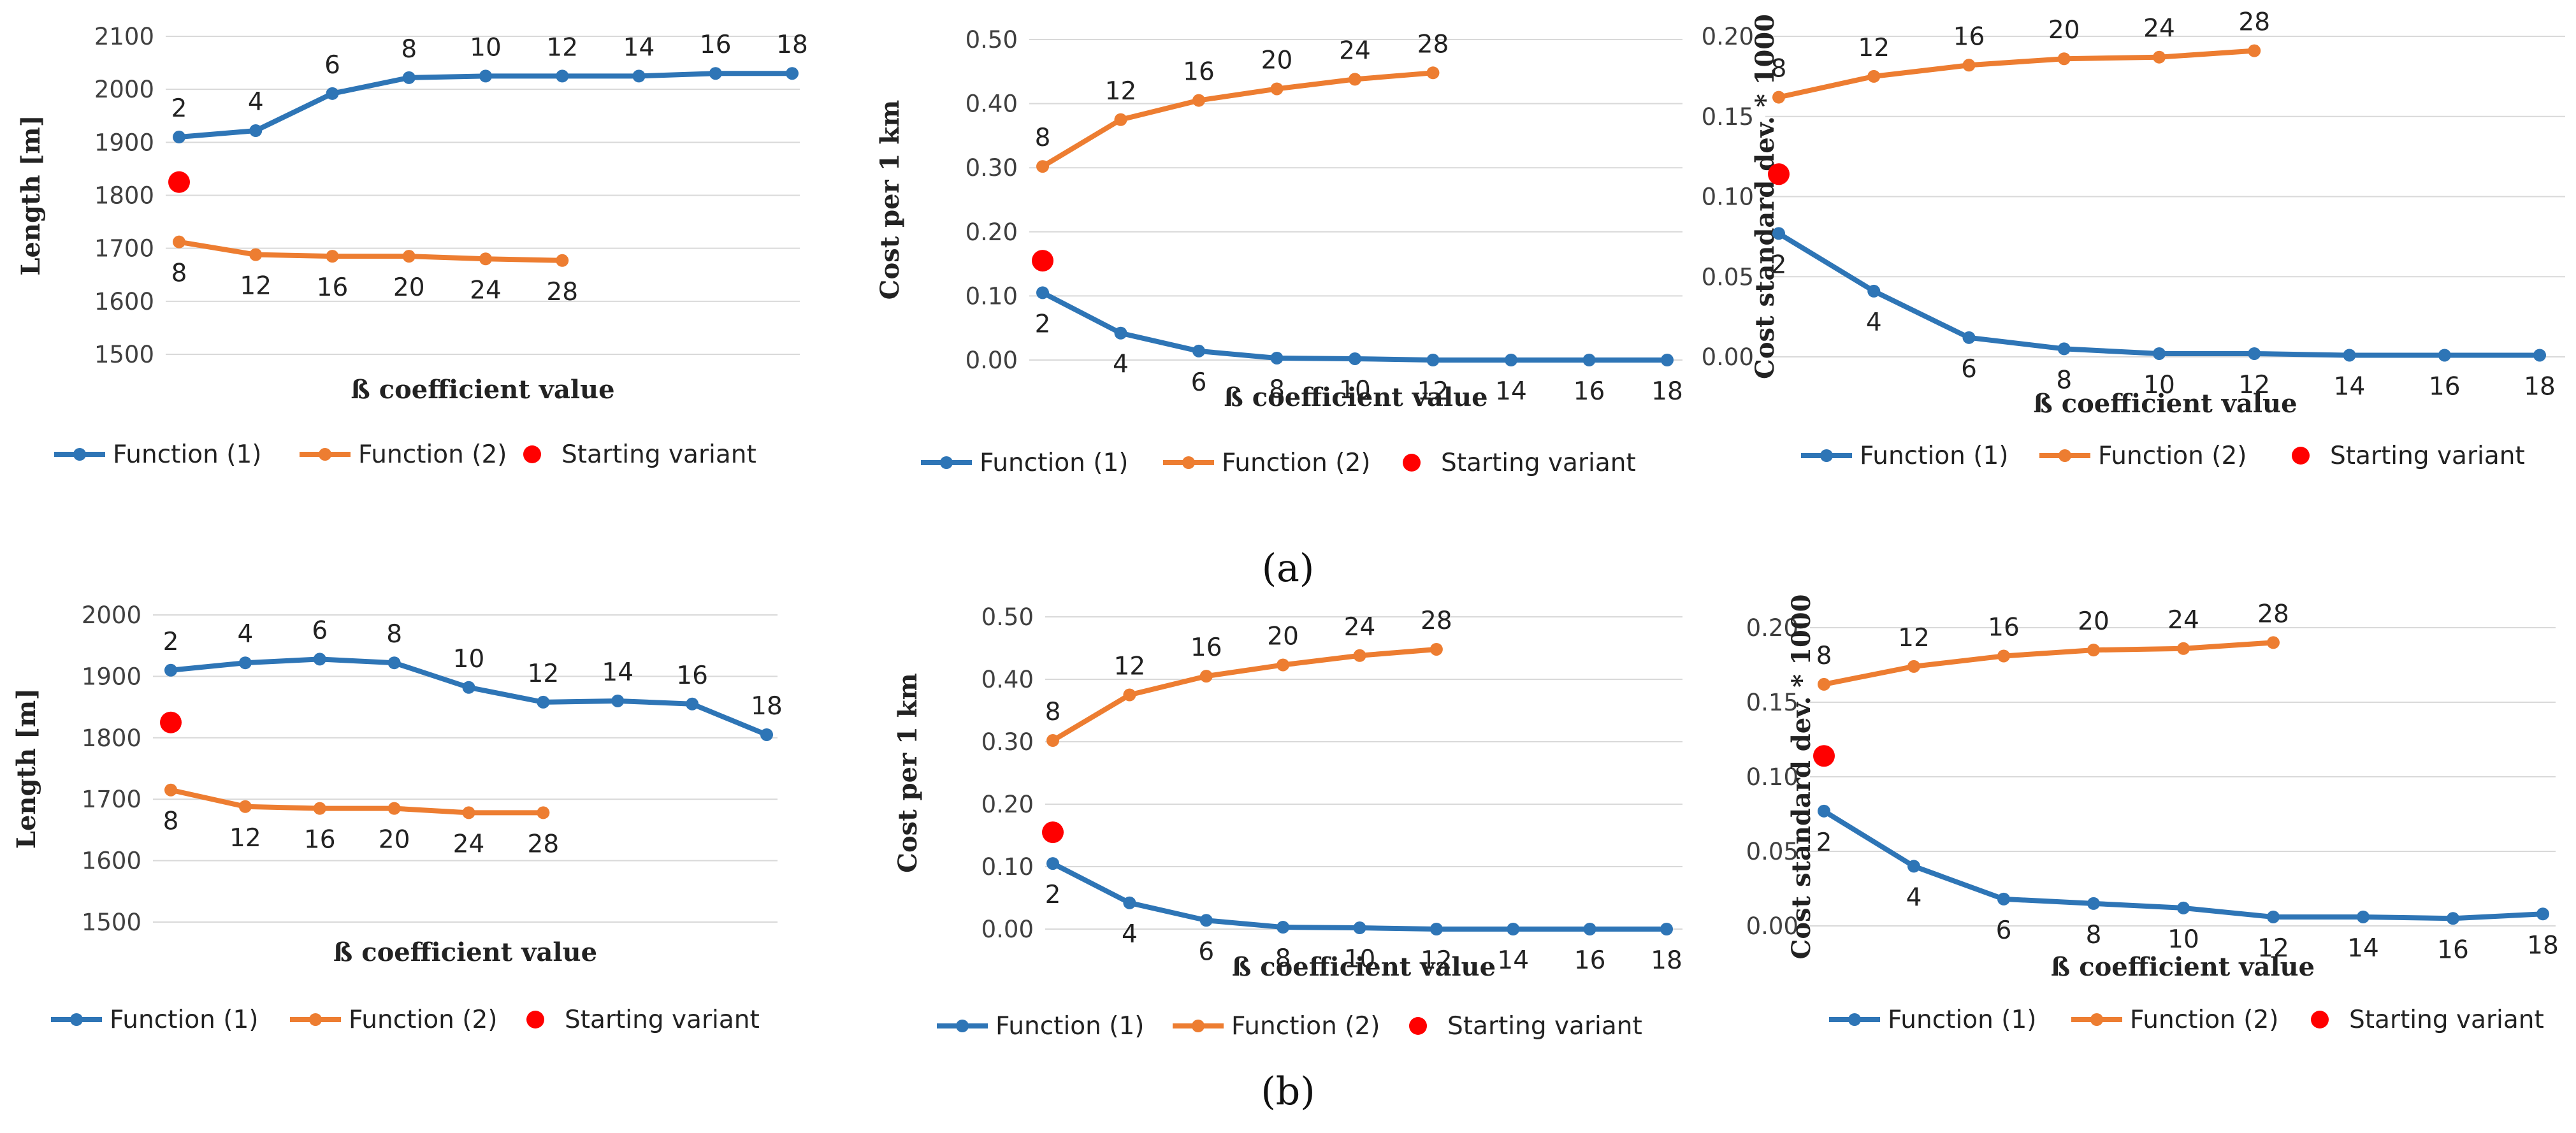  What do you see at coordinates (1772, 702) in the screenshot?
I see `y-tick-label: 0.15` at bounding box center [1772, 702].